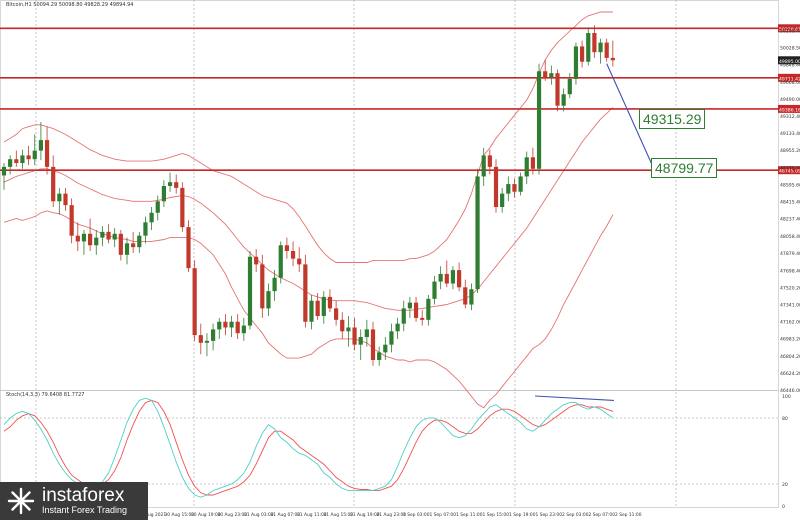  I want to click on level-price-label: 49386.16, so click(789, 110).